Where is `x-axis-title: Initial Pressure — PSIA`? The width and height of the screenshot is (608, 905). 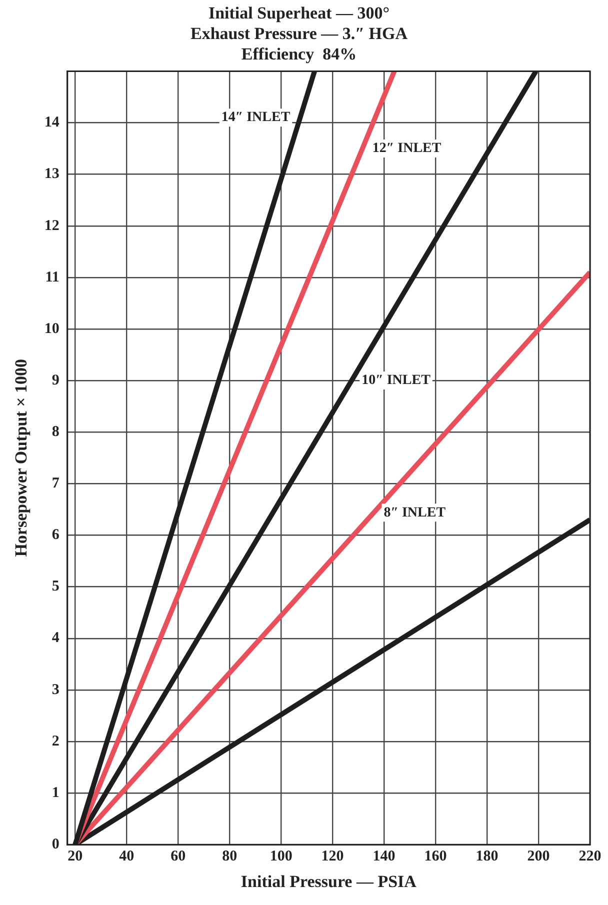 x-axis-title: Initial Pressure — PSIA is located at coordinates (329, 882).